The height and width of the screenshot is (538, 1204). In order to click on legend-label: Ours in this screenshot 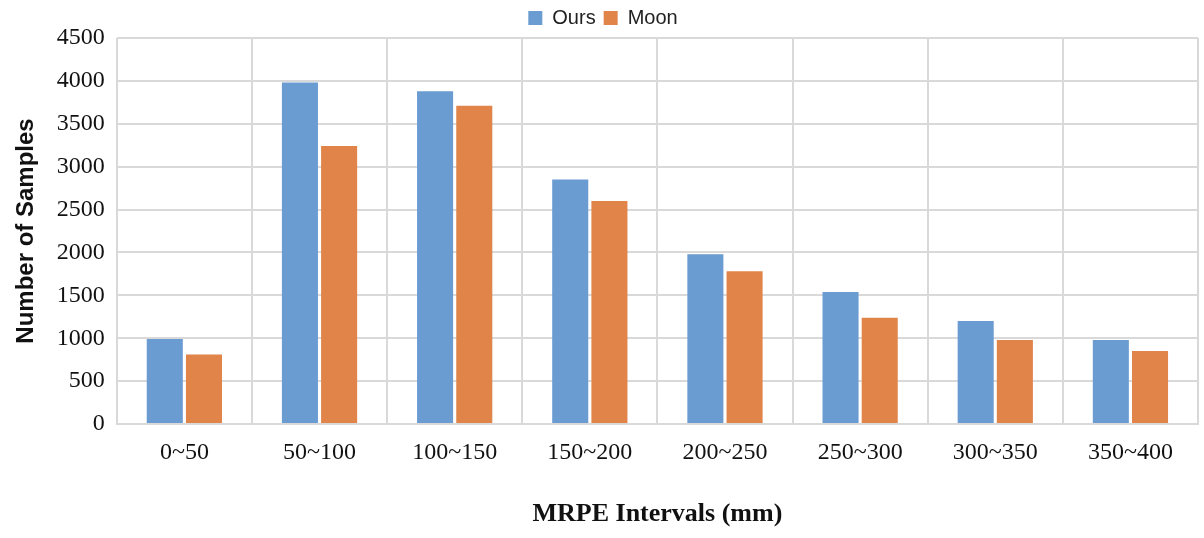, I will do `click(574, 16)`.